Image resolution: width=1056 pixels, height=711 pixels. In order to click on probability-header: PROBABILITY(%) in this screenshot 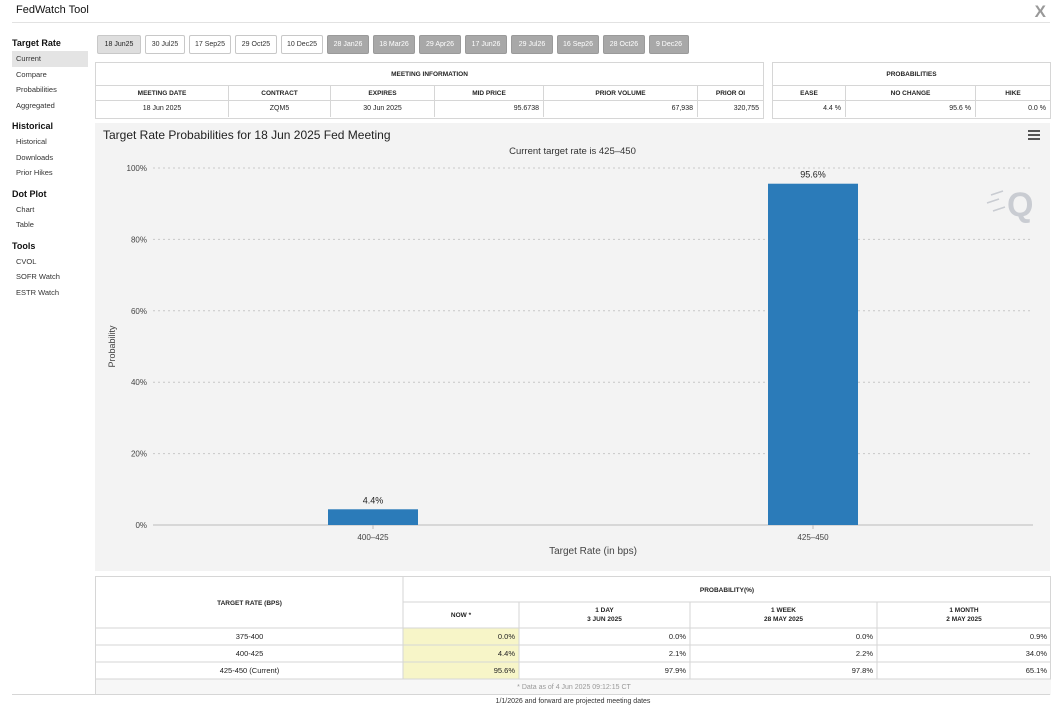, I will do `click(727, 590)`.